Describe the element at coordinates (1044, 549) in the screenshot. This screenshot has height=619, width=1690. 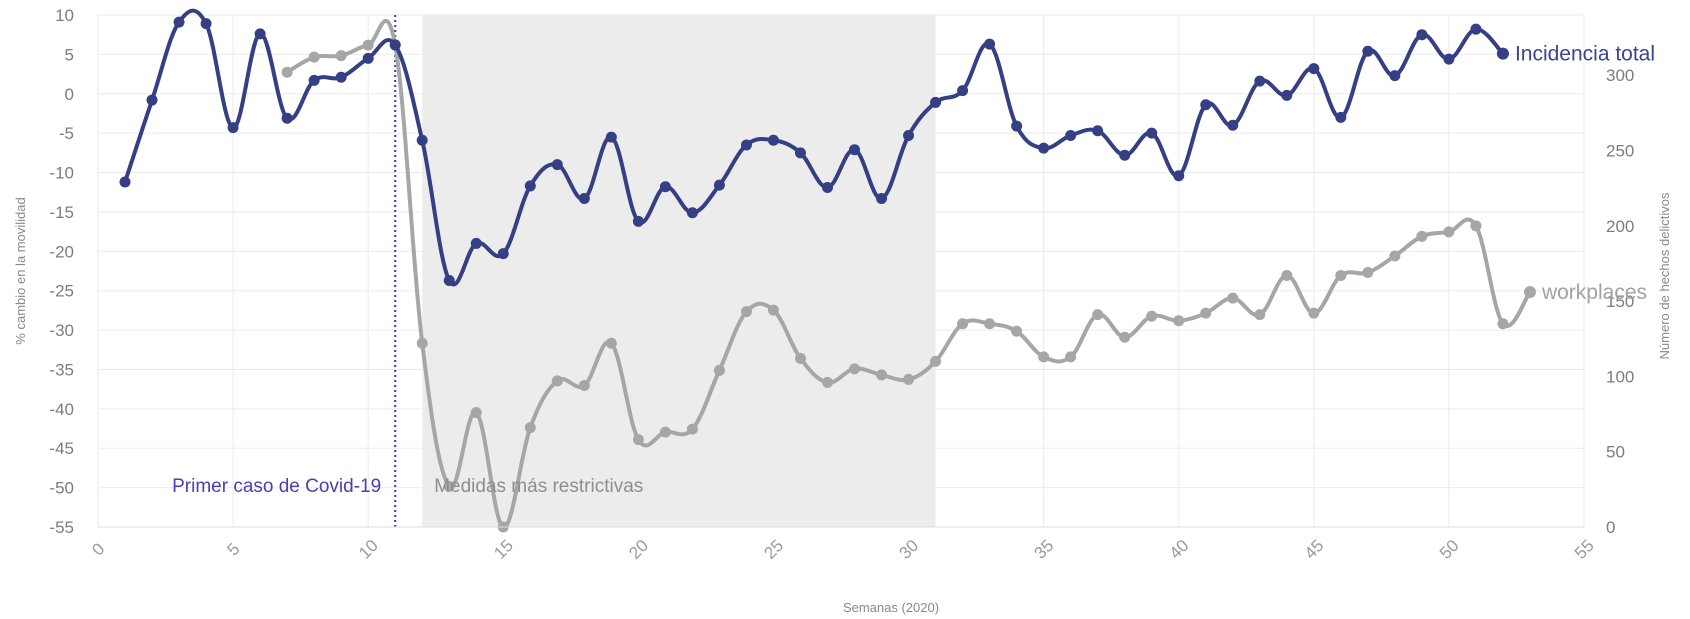
I see `x-tick-label: 35` at that location.